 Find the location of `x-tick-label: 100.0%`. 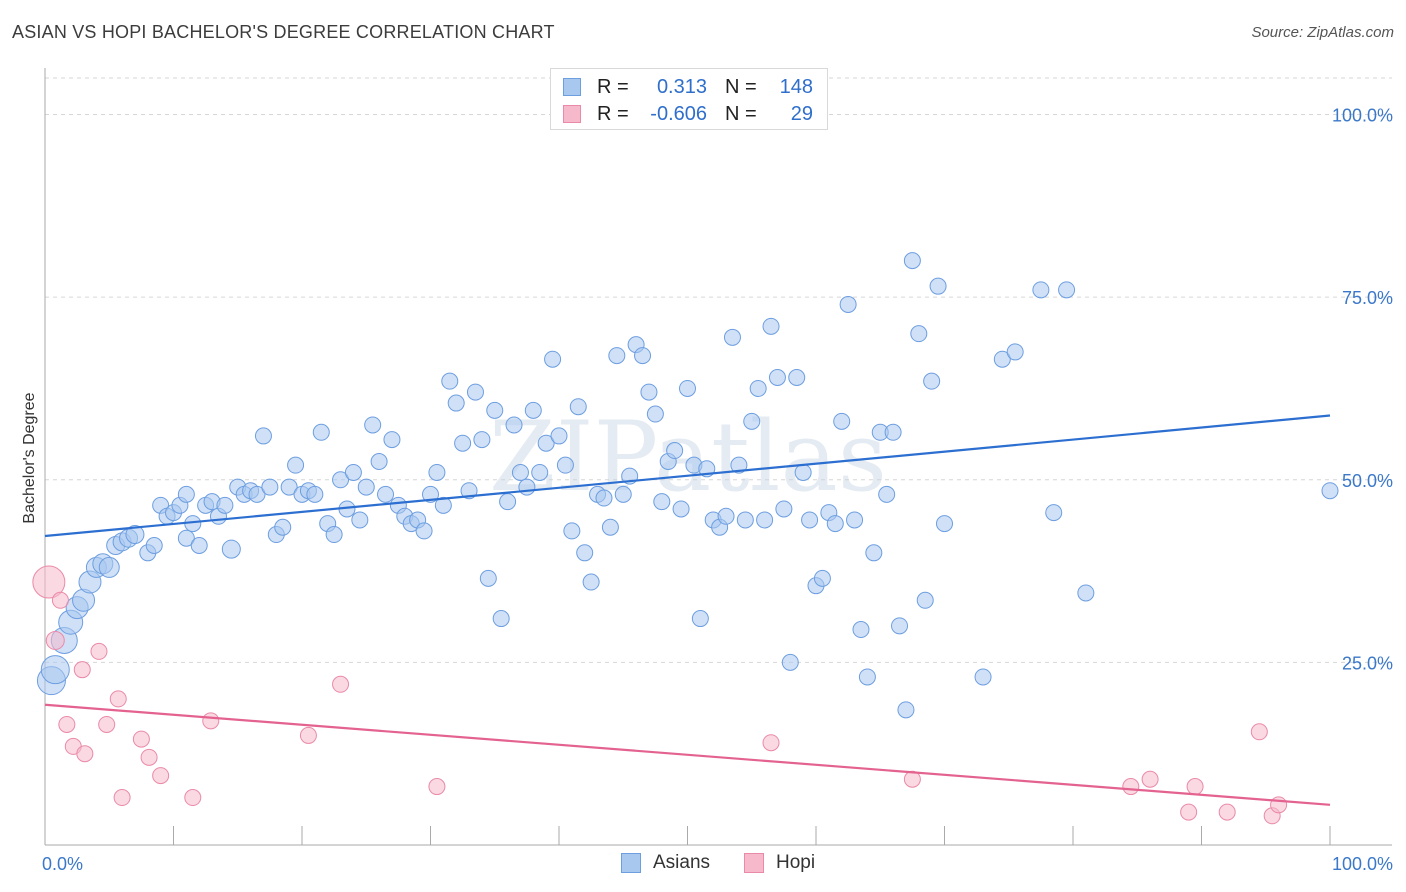

x-tick-label: 100.0% is located at coordinates (1362, 864).